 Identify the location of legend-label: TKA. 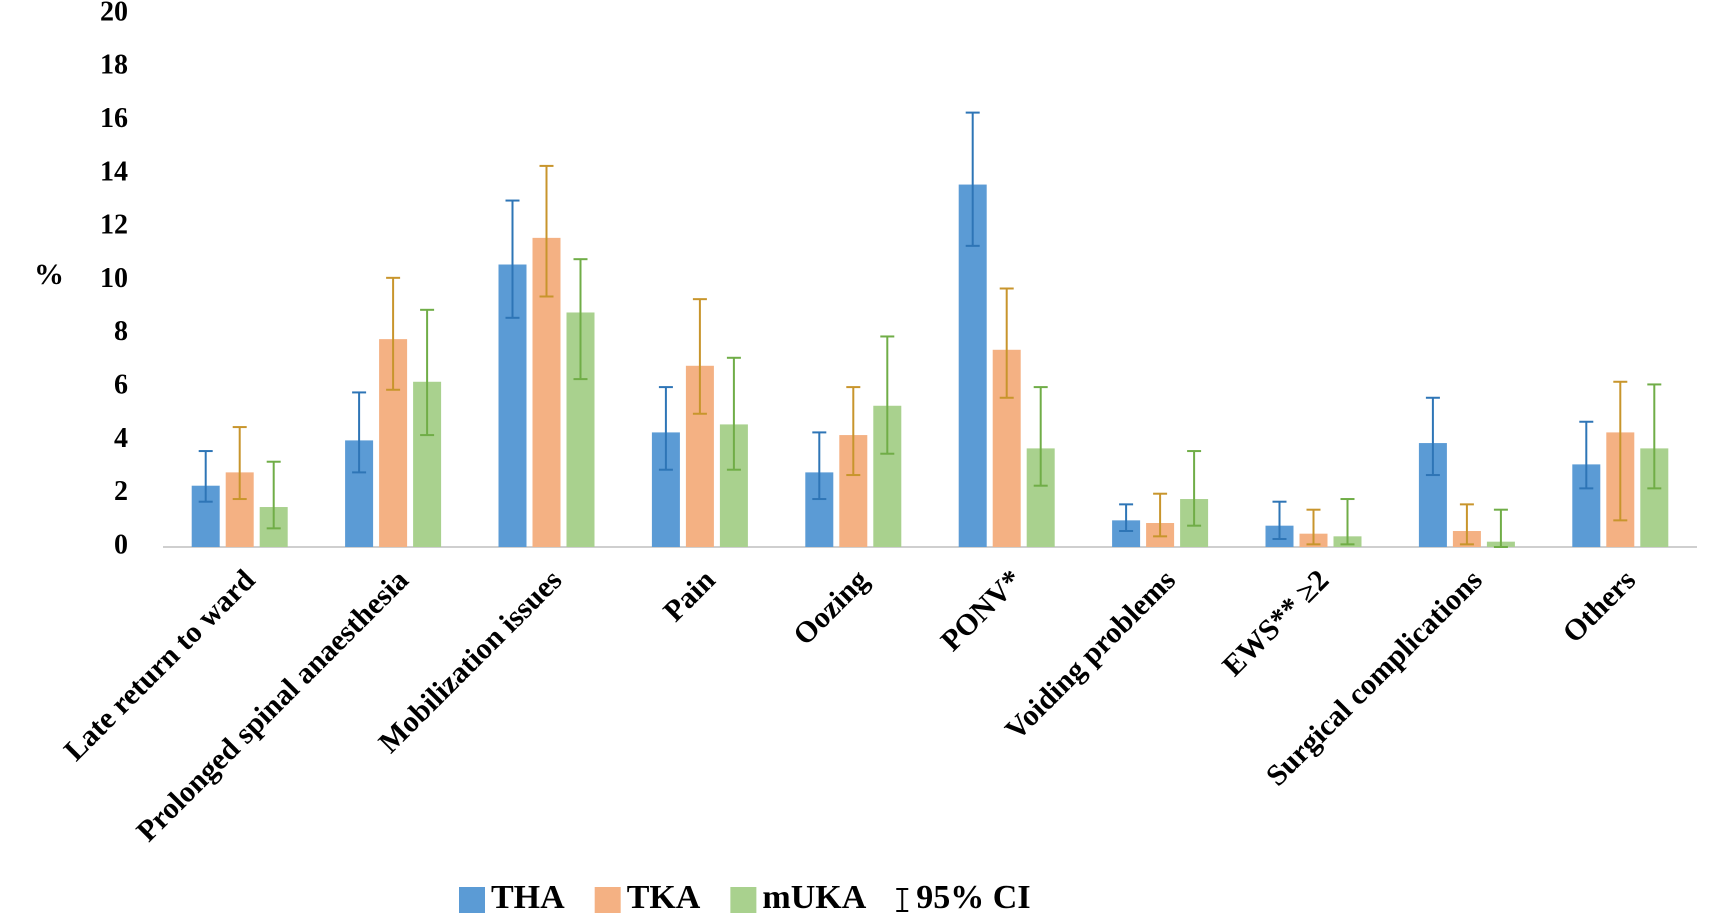
(664, 897).